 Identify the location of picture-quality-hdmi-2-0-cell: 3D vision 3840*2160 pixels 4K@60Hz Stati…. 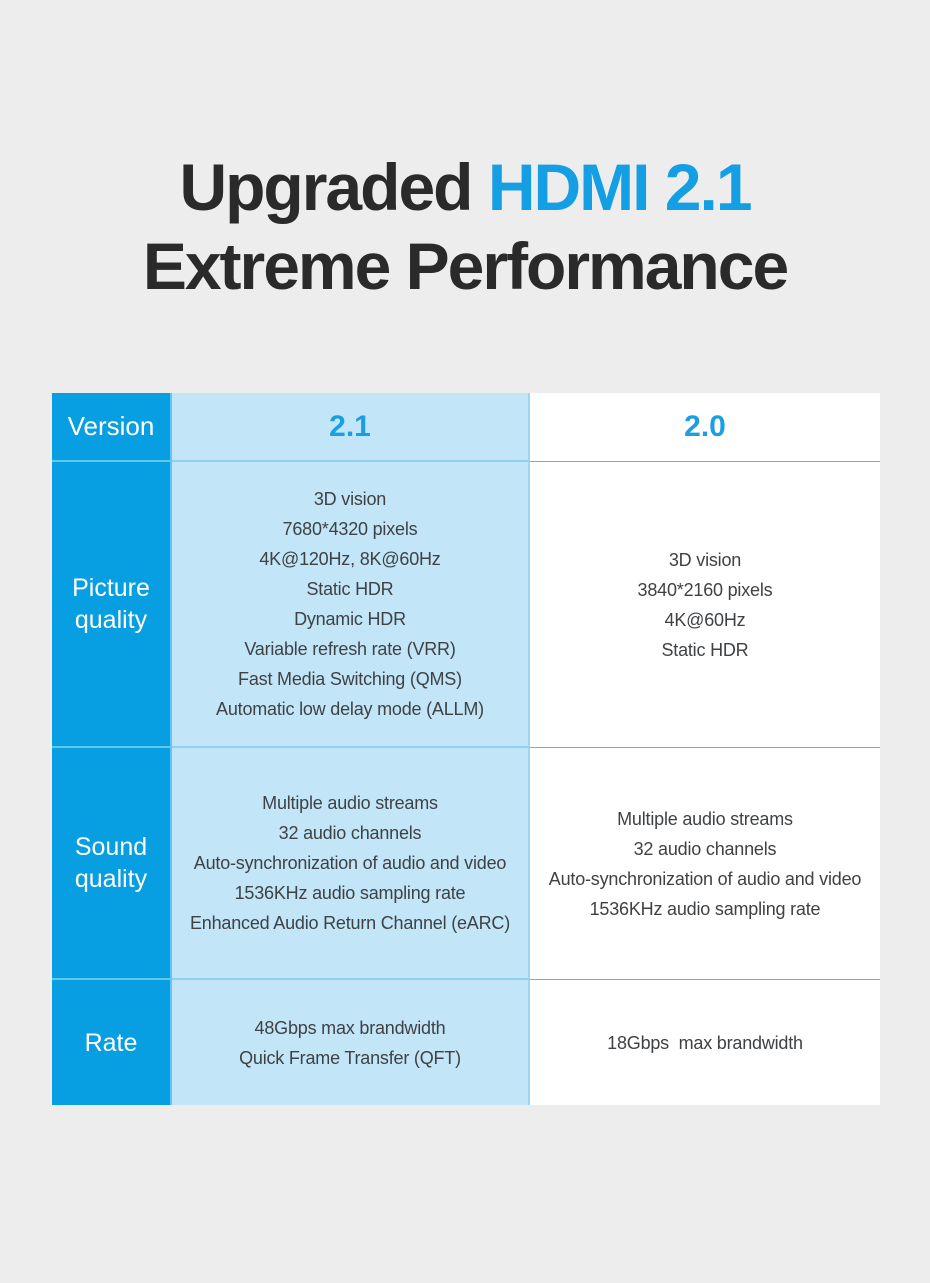
(705, 605).